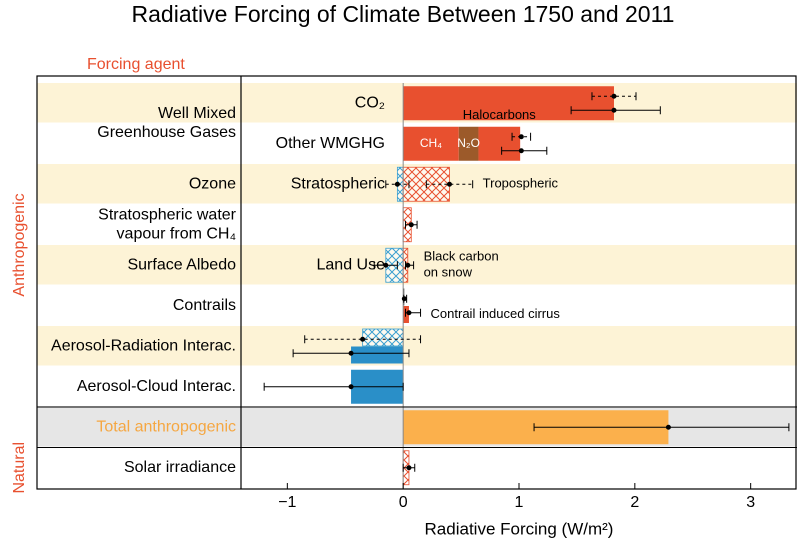 Image resolution: width=800 pixels, height=543 pixels. I want to click on agent-label: Aerosol-Cloud Interac., so click(156, 386).